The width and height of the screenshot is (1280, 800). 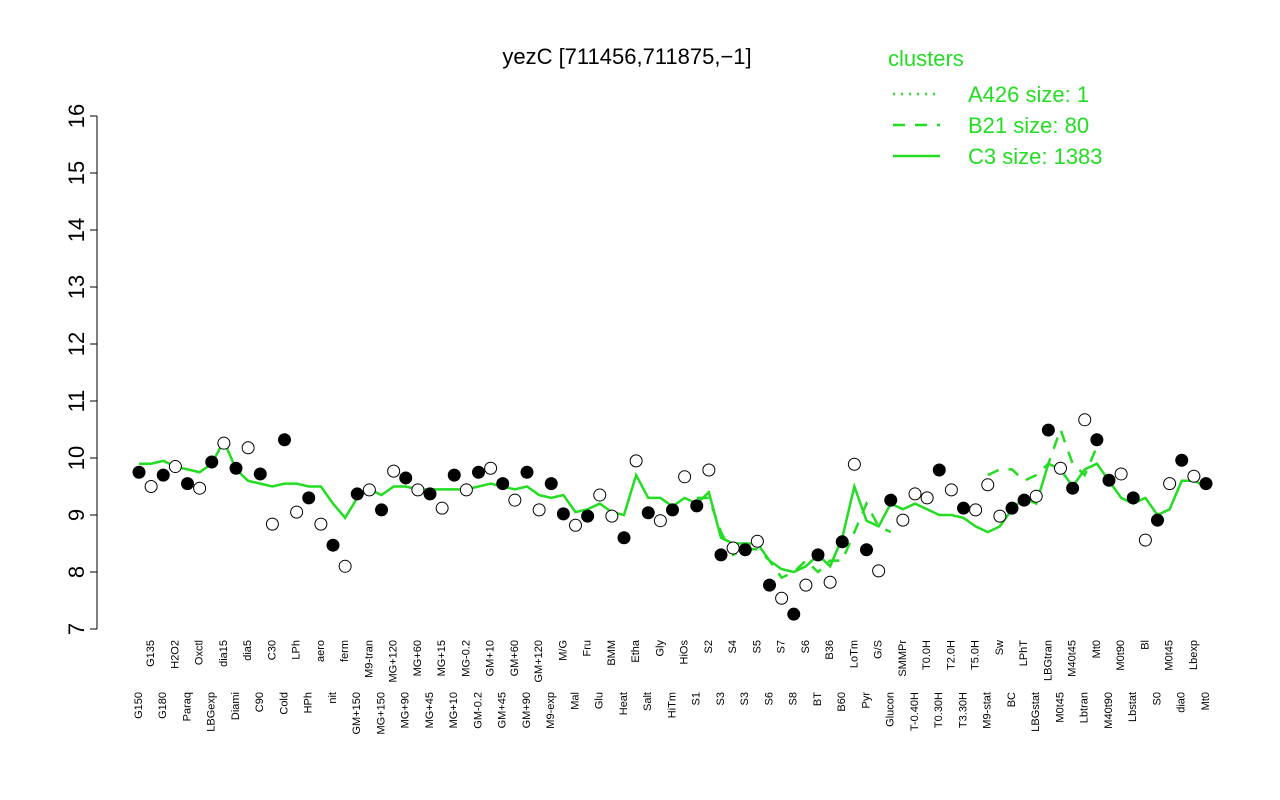 I want to click on x-tick-label: BT, so click(x=818, y=699).